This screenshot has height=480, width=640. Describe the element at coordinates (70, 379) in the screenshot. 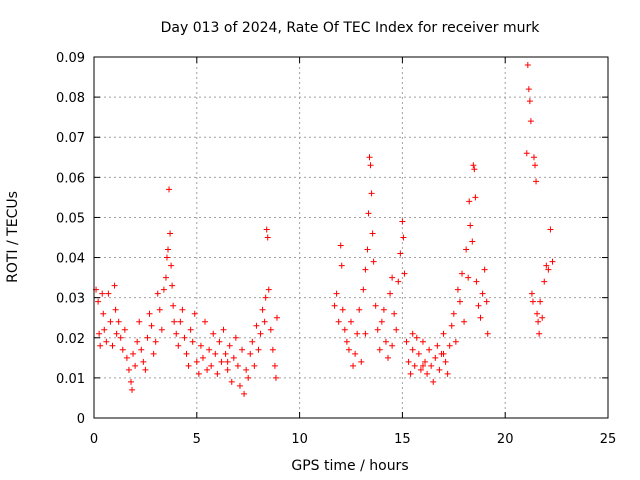

I see `y-tick-label: 0.01` at that location.